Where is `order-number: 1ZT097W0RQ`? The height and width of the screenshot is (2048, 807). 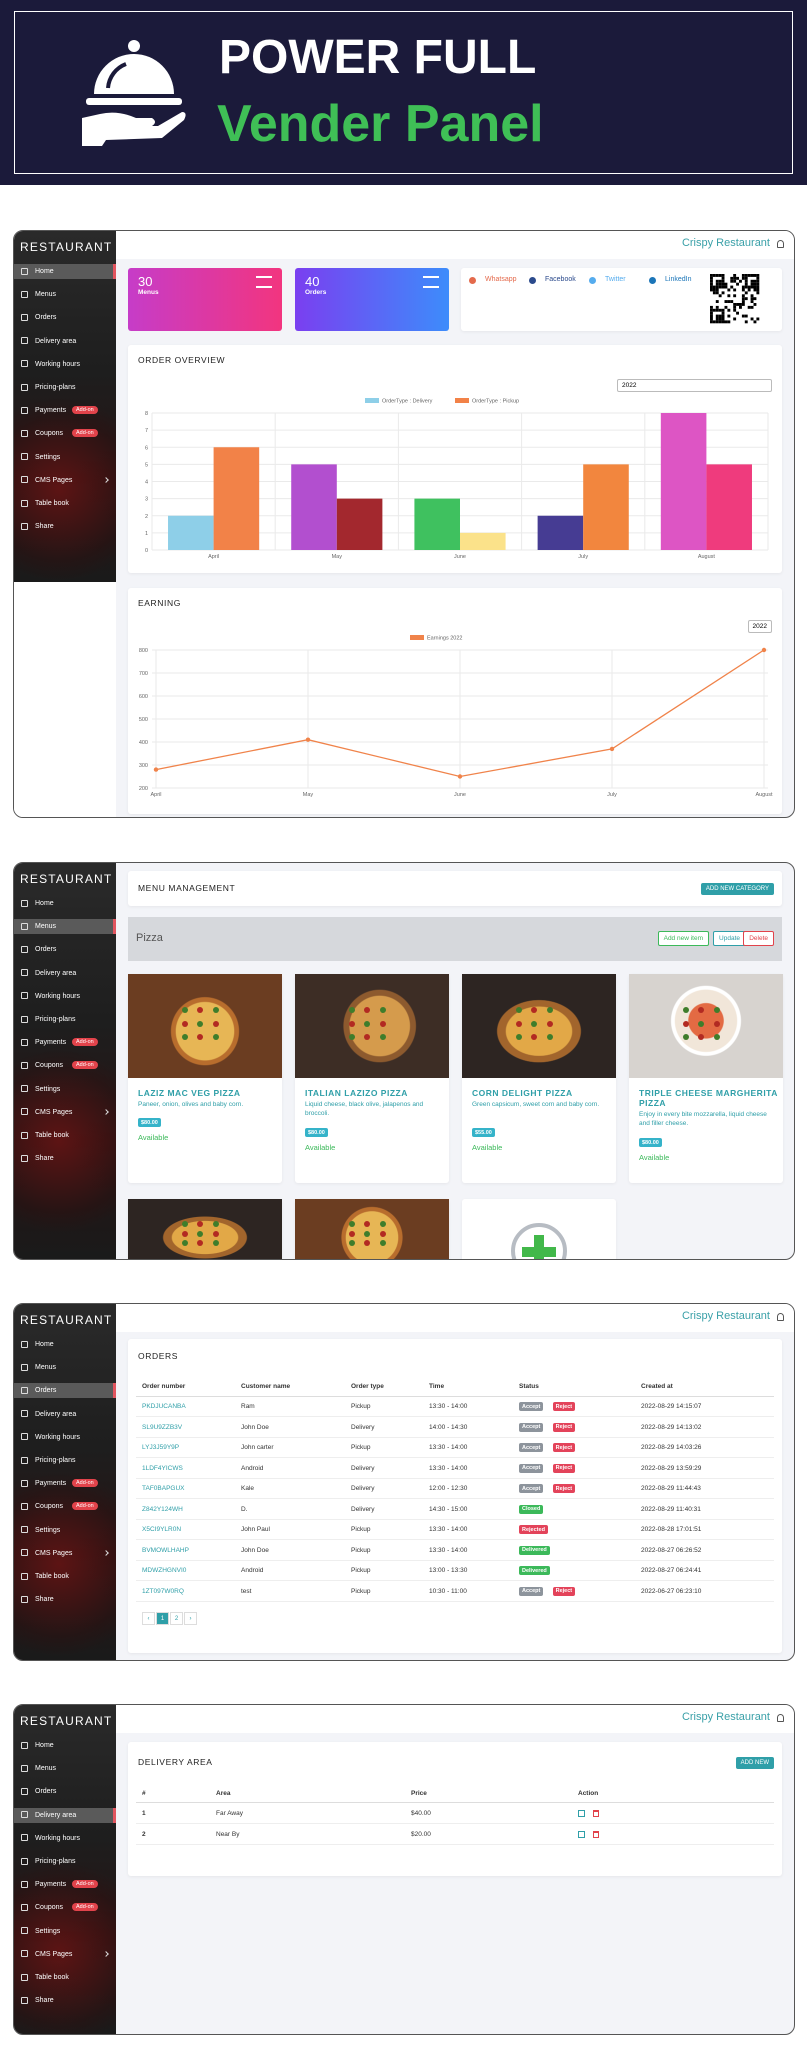 order-number: 1ZT097W0RQ is located at coordinates (163, 1591).